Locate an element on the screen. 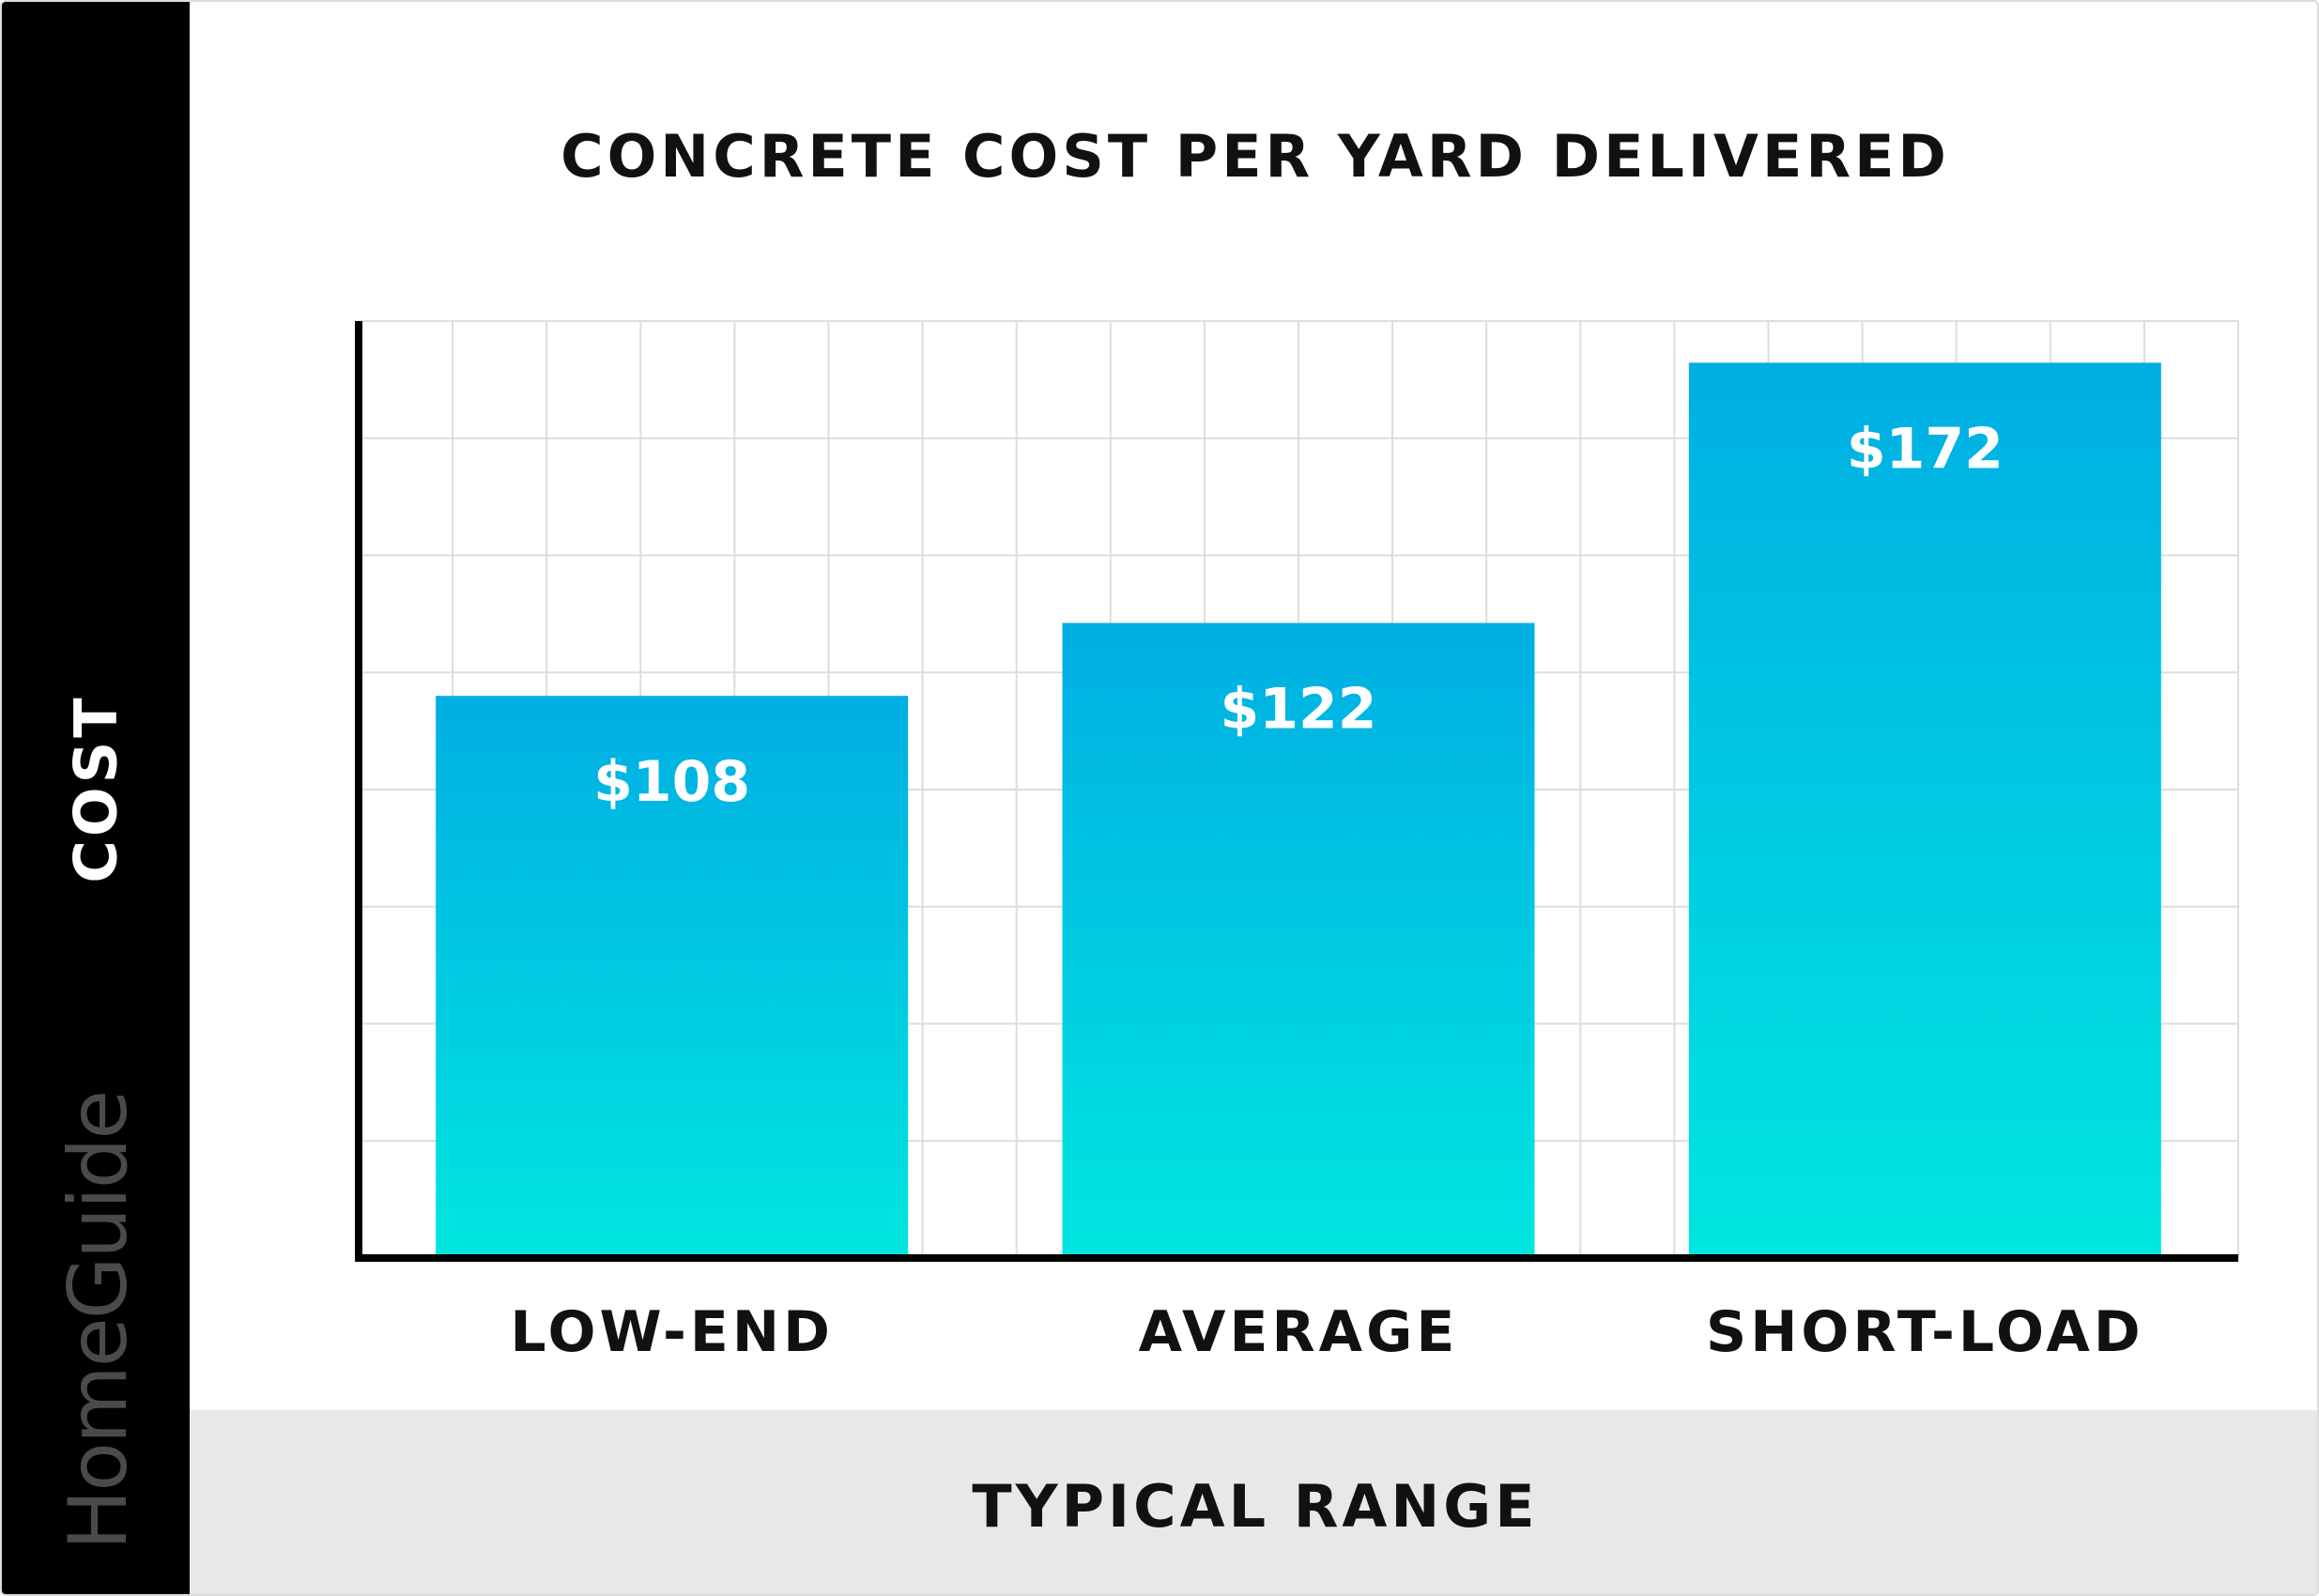  category-label: AVERAGE is located at coordinates (1299, 1332).